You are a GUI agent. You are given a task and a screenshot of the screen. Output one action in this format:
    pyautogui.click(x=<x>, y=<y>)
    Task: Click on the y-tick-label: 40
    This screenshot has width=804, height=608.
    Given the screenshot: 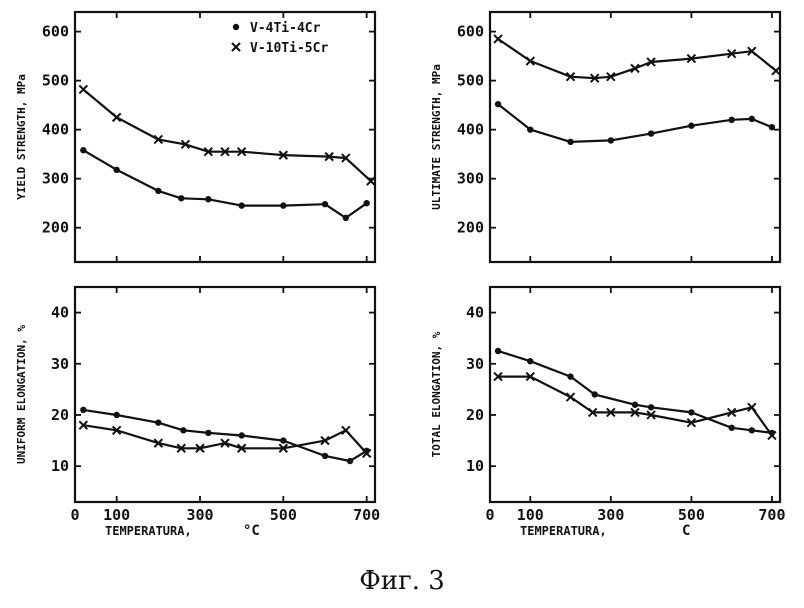 What is the action you would take?
    pyautogui.click(x=475, y=313)
    